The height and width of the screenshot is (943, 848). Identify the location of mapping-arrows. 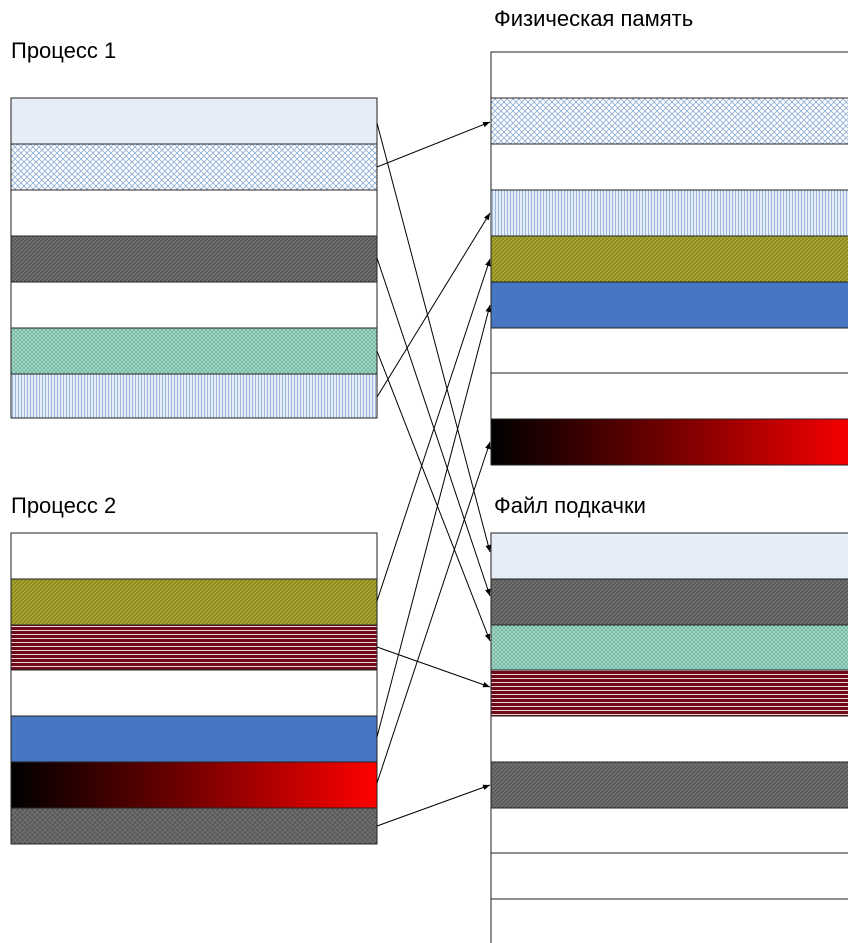
(433, 474).